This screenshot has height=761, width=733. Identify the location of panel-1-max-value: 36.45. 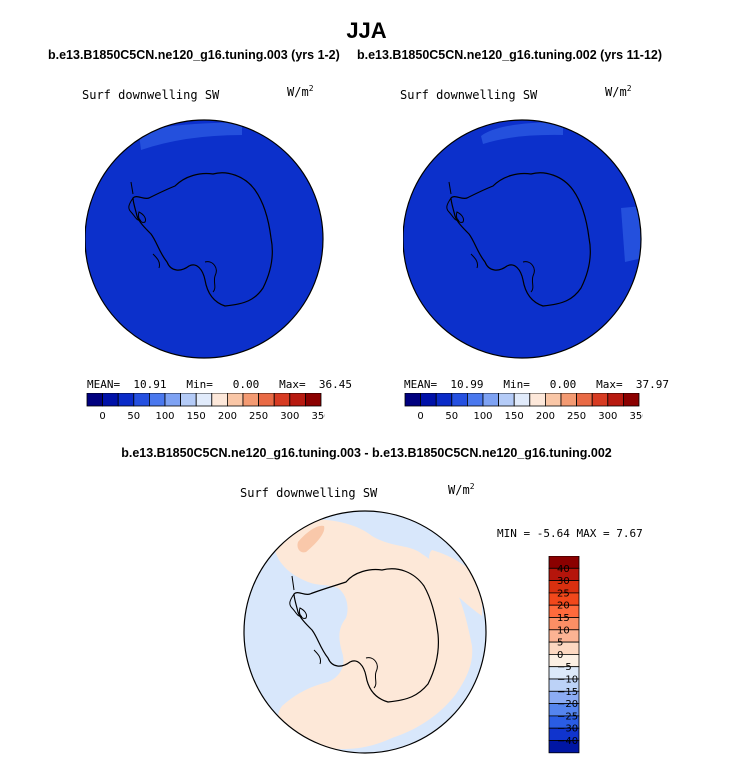
(335, 384).